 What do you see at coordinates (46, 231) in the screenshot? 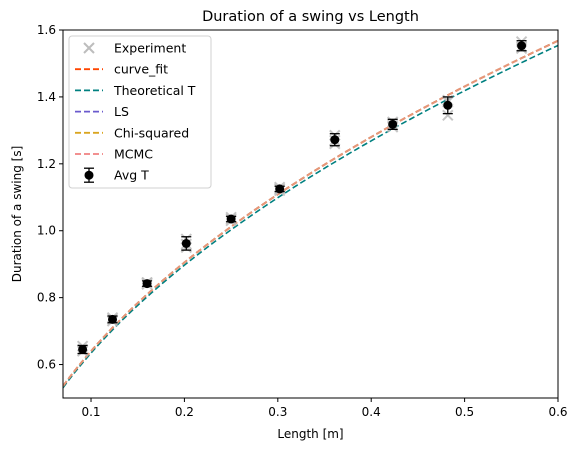
I see `y-tick-label: 1.0` at bounding box center [46, 231].